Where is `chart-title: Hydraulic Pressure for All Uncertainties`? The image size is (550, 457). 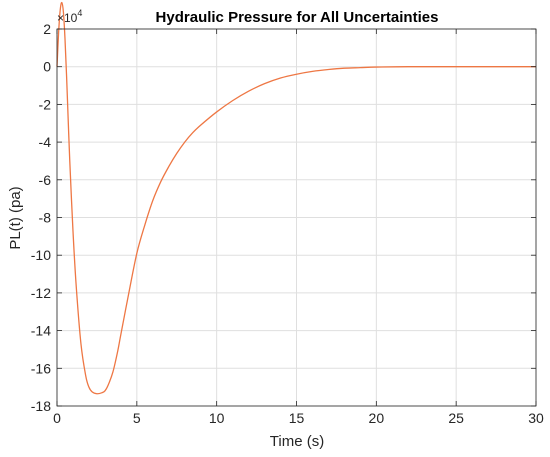
chart-title: Hydraulic Pressure for All Uncertainties is located at coordinates (297, 17).